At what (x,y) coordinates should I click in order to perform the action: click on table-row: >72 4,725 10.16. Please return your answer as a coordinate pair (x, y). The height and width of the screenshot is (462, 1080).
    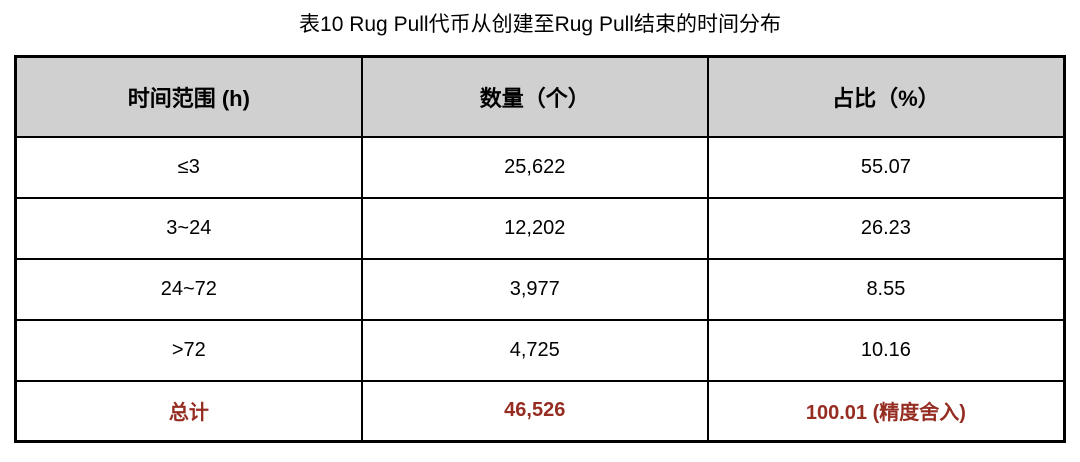
    Looking at the image, I should click on (540, 350).